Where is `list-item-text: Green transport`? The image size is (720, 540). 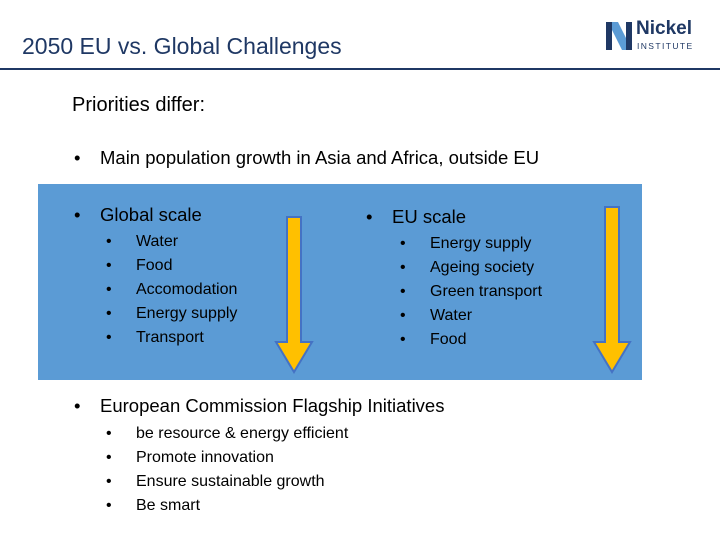 list-item-text: Green transport is located at coordinates (486, 291).